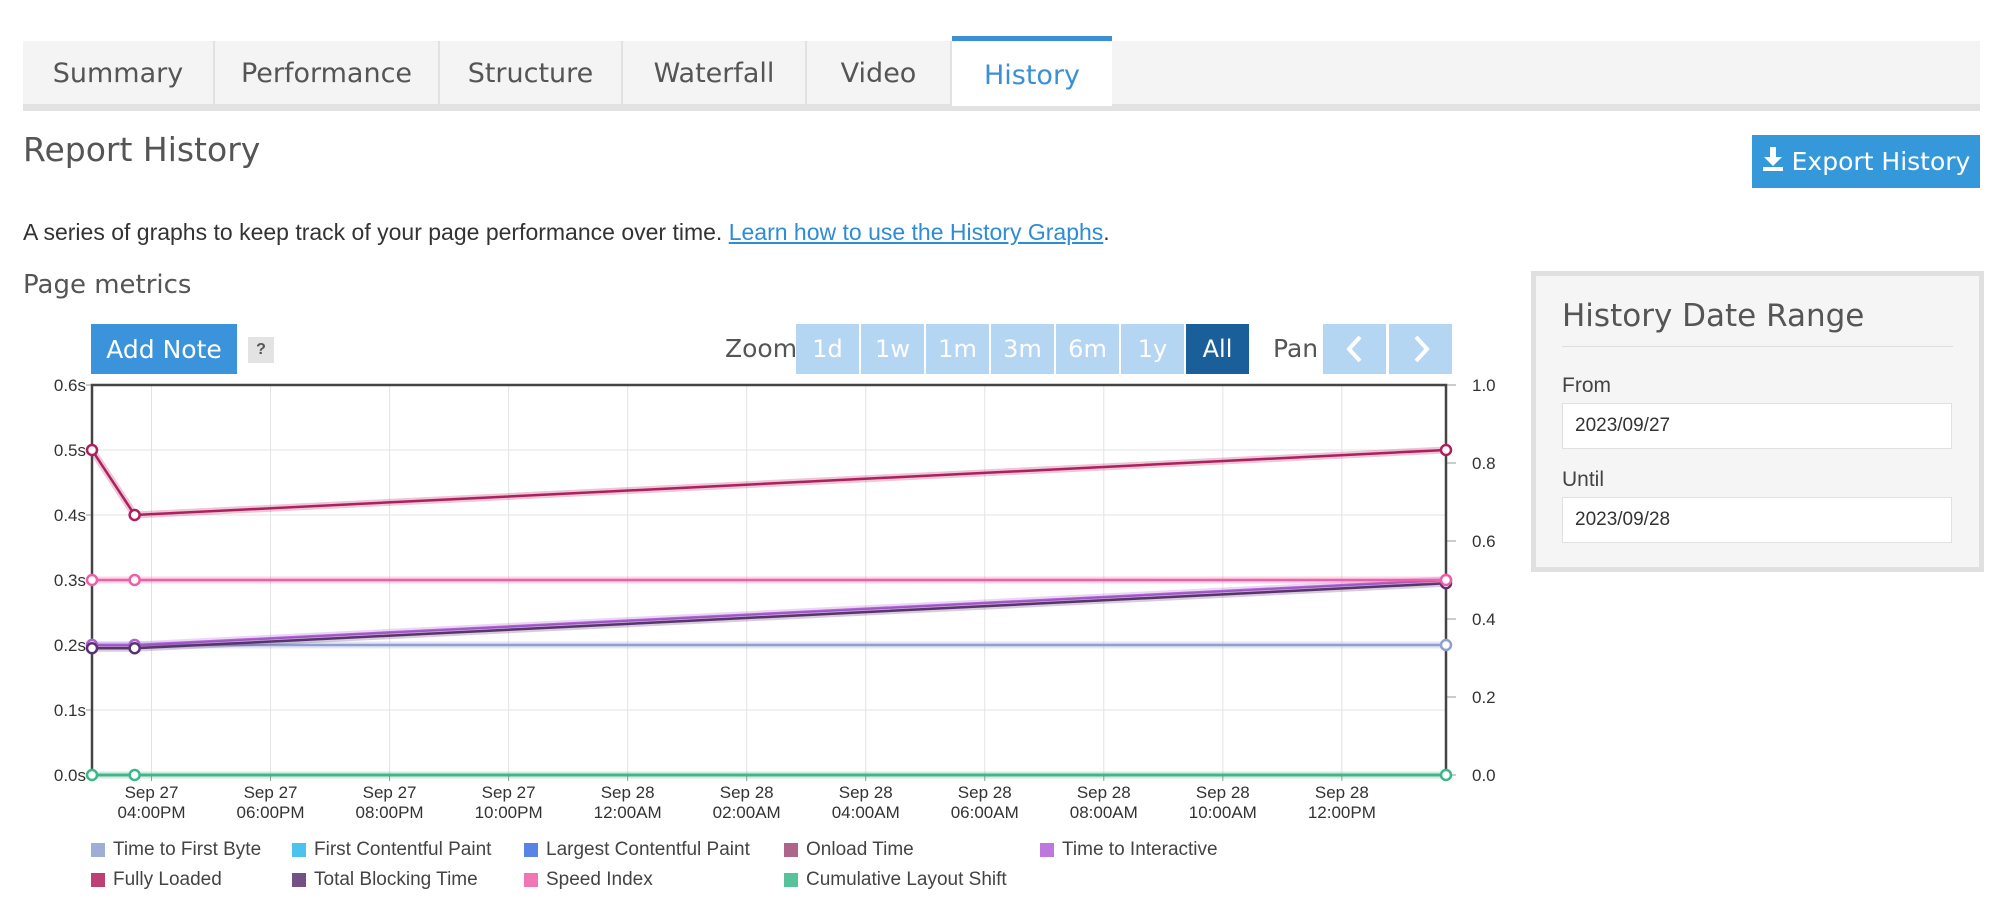 This screenshot has width=2002, height=922. Describe the element at coordinates (1484, 775) in the screenshot. I see `y-right-tick-label: 0.0` at that location.